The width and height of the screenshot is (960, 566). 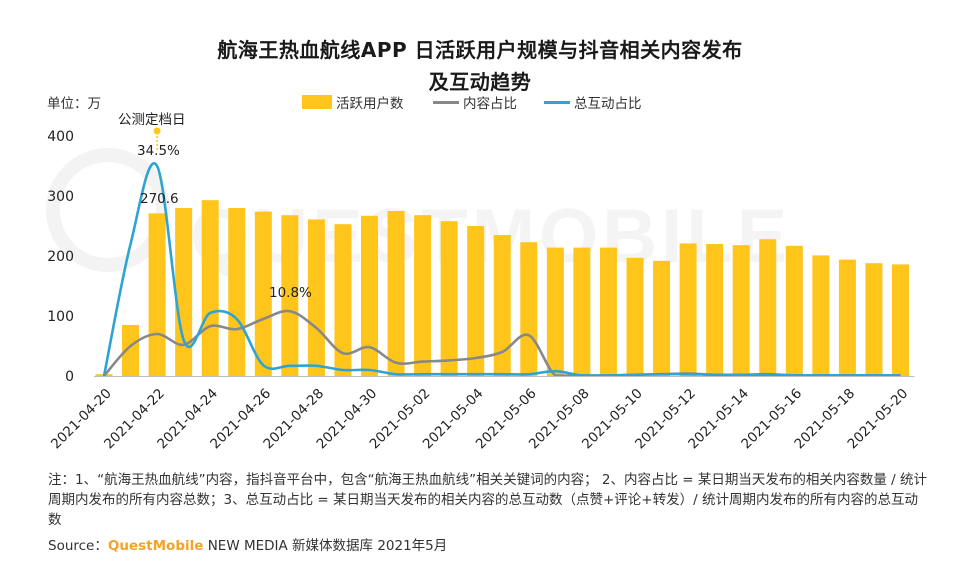 I want to click on y-tick-label: 300, so click(x=60, y=197).